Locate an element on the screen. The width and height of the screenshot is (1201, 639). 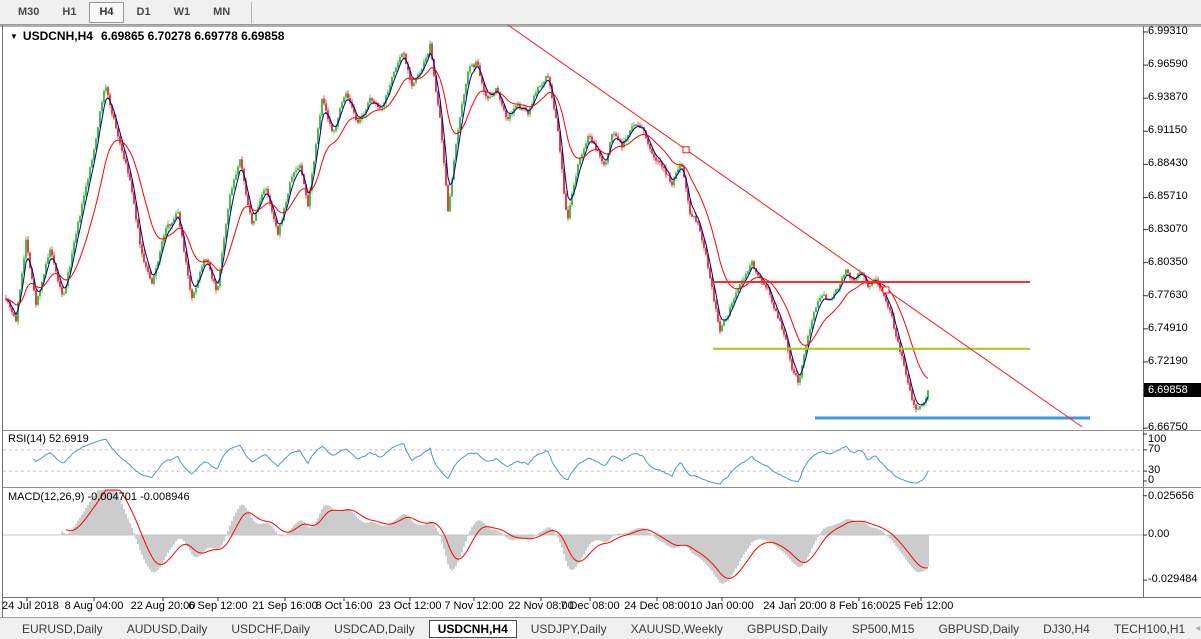
timeframe-button-m30: M30 is located at coordinates (29, 11).